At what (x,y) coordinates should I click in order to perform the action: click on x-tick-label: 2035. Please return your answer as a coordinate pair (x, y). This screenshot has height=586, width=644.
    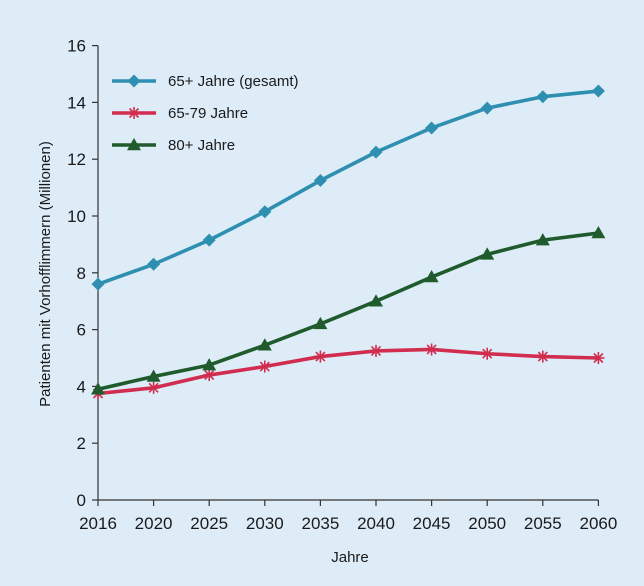
    Looking at the image, I should click on (320, 523).